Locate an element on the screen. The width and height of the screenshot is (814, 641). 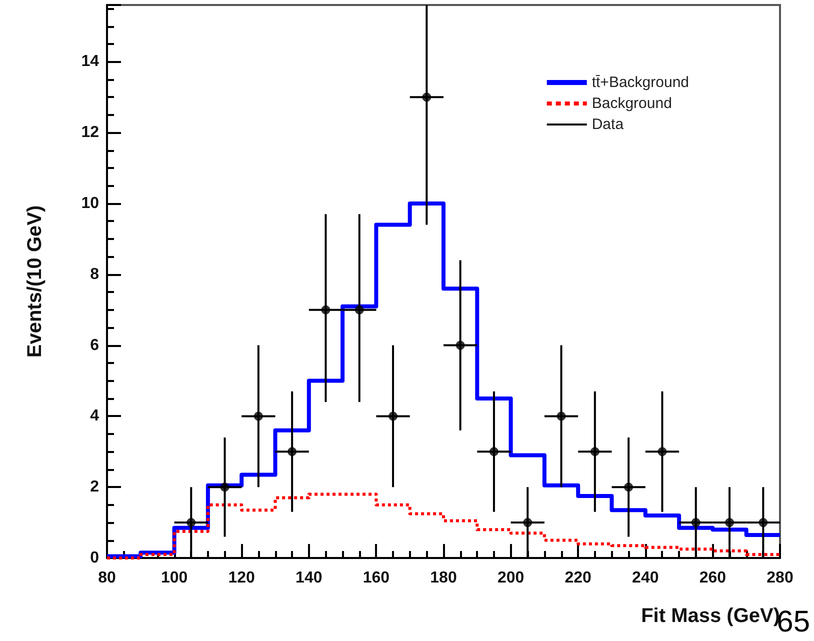
x-tick-label: 200 is located at coordinates (510, 578).